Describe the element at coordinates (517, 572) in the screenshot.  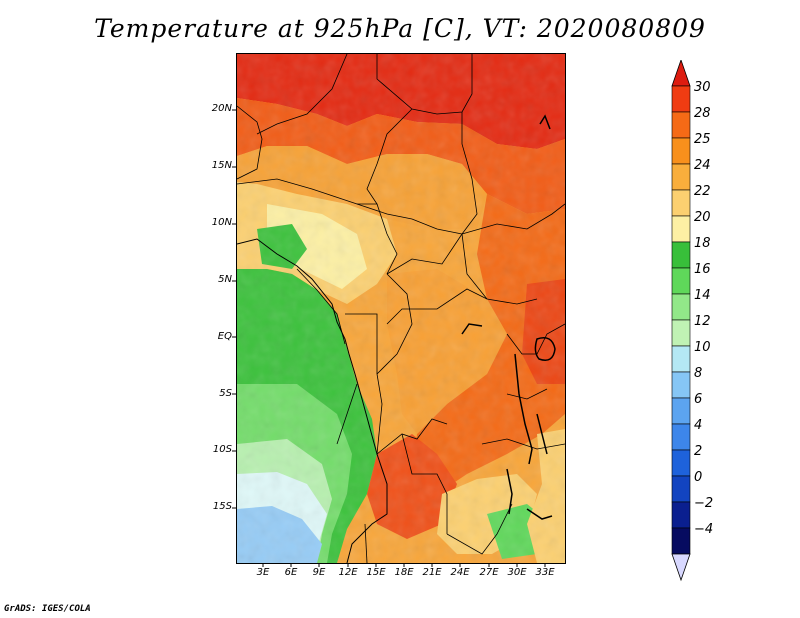
I see `lon-label-30e: 30E` at that location.